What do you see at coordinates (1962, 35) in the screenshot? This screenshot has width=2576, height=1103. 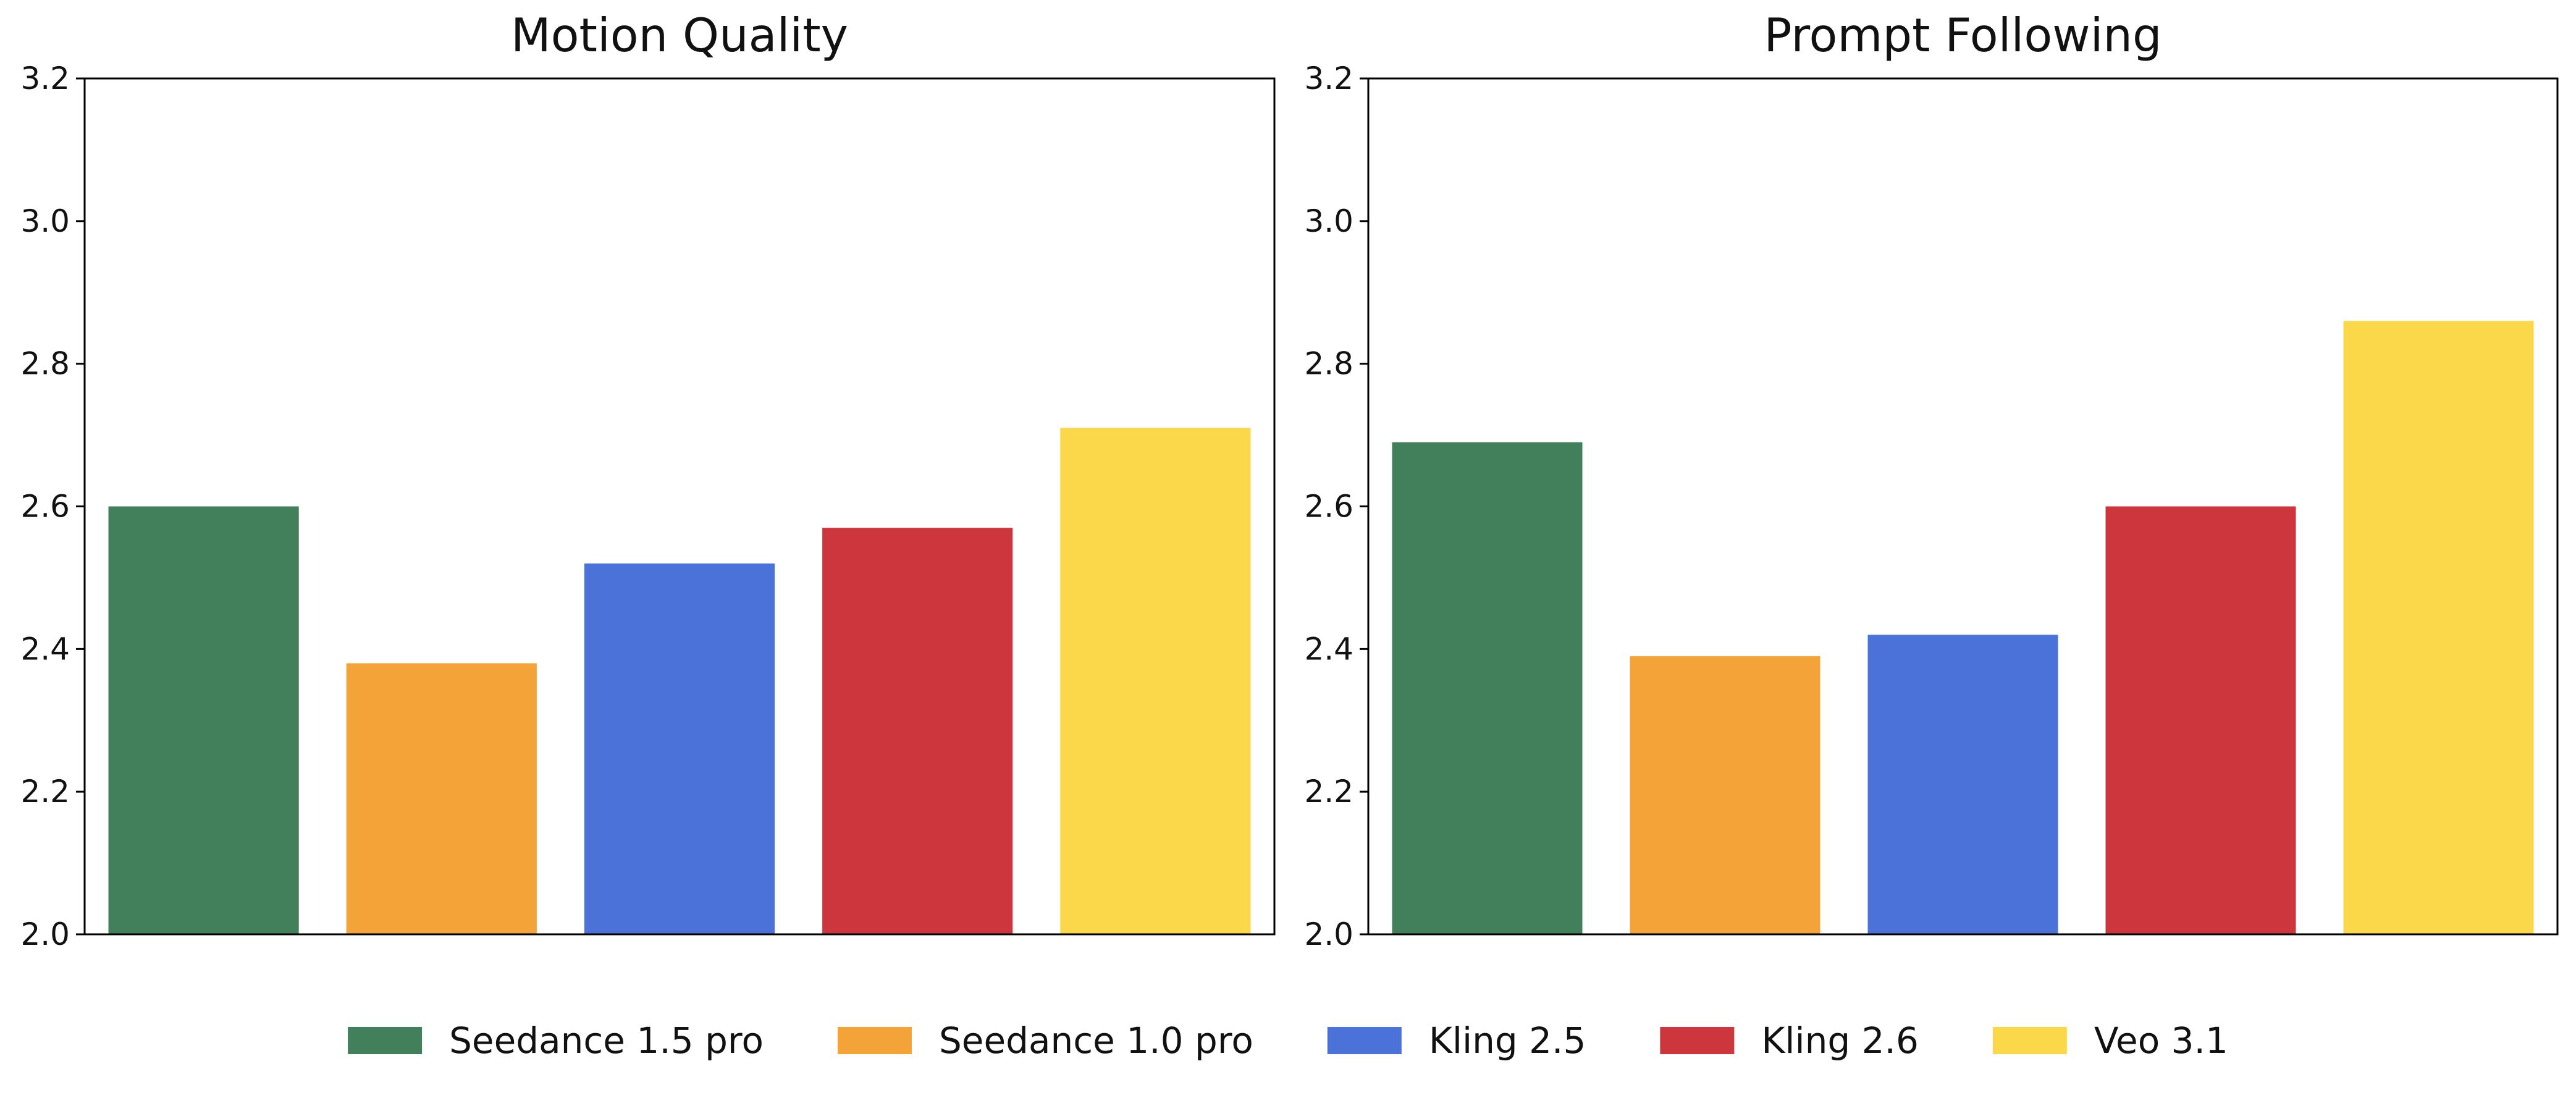 I see `chart-title: Prompt Following` at bounding box center [1962, 35].